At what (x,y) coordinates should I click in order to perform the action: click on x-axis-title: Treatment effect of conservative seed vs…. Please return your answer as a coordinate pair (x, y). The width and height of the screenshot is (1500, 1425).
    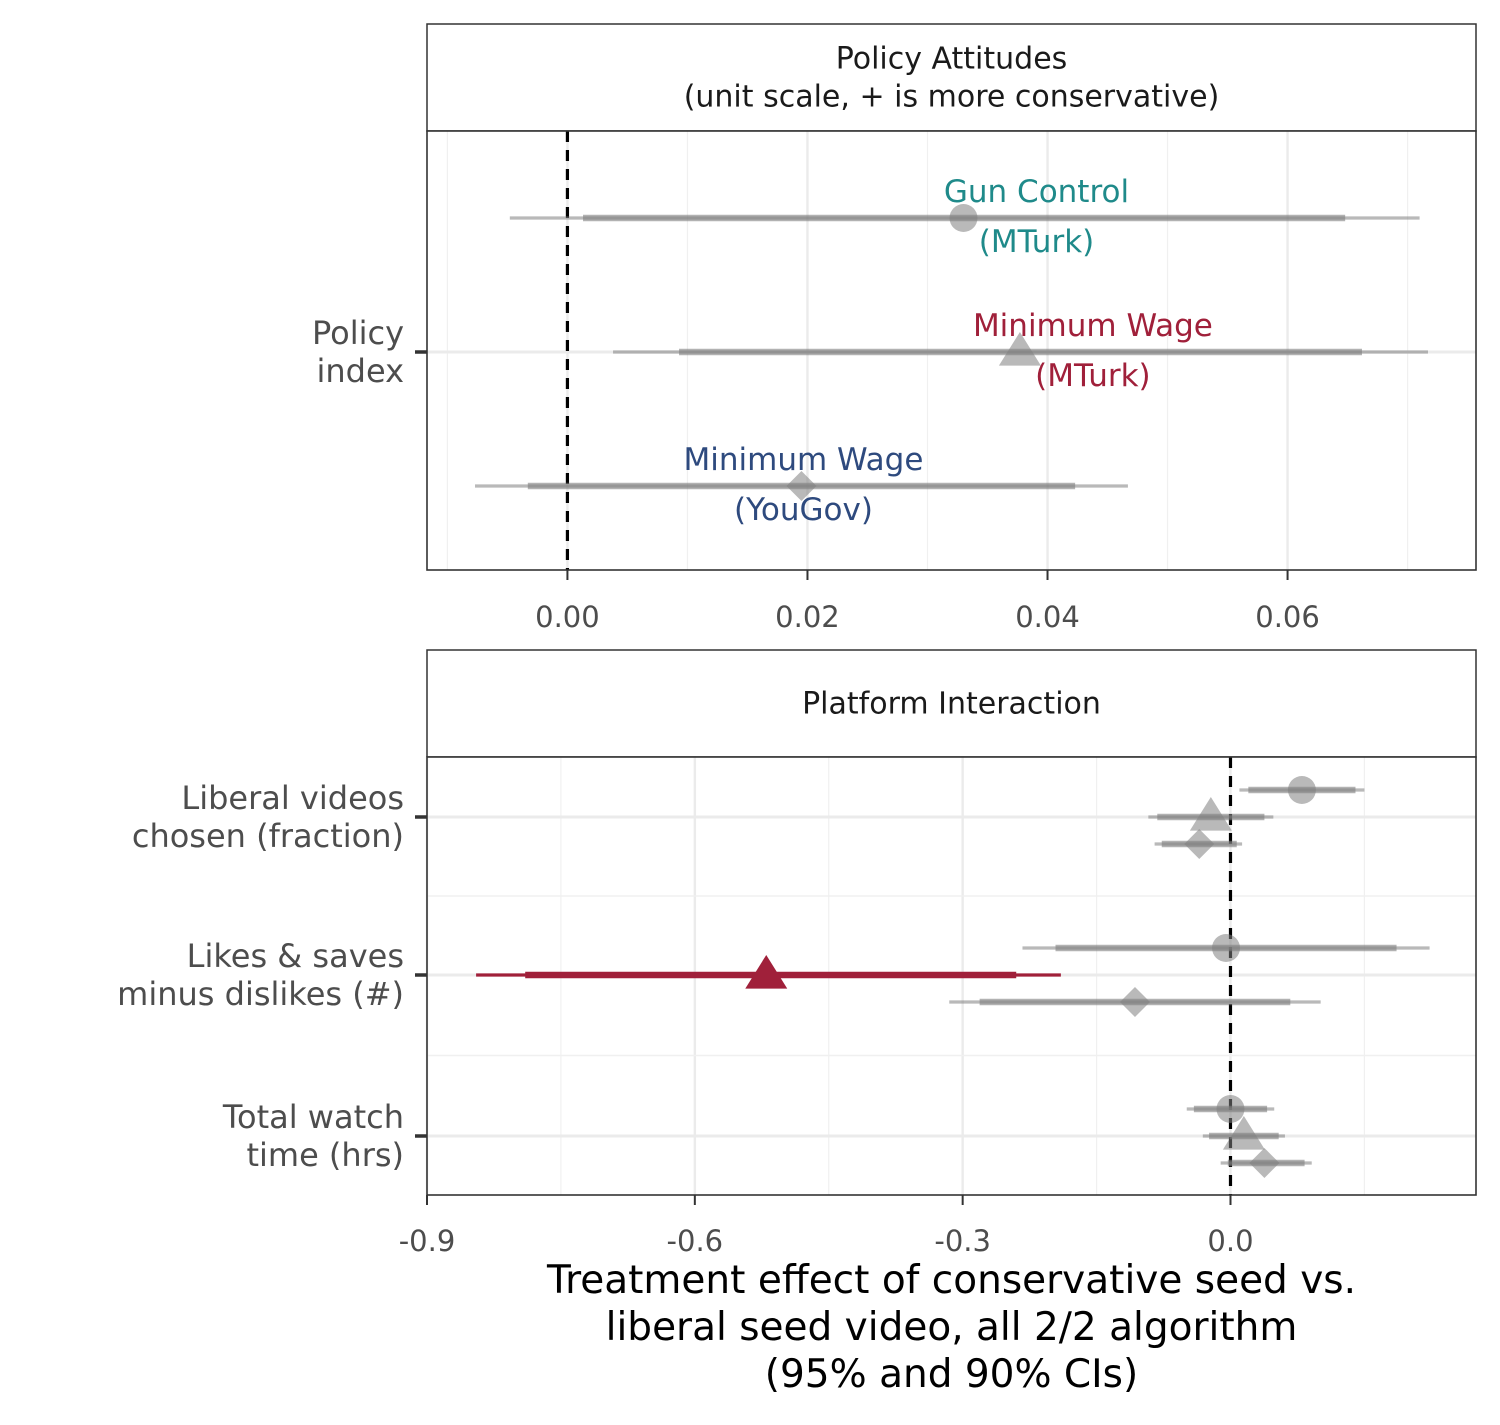
    Looking at the image, I should click on (951, 1327).